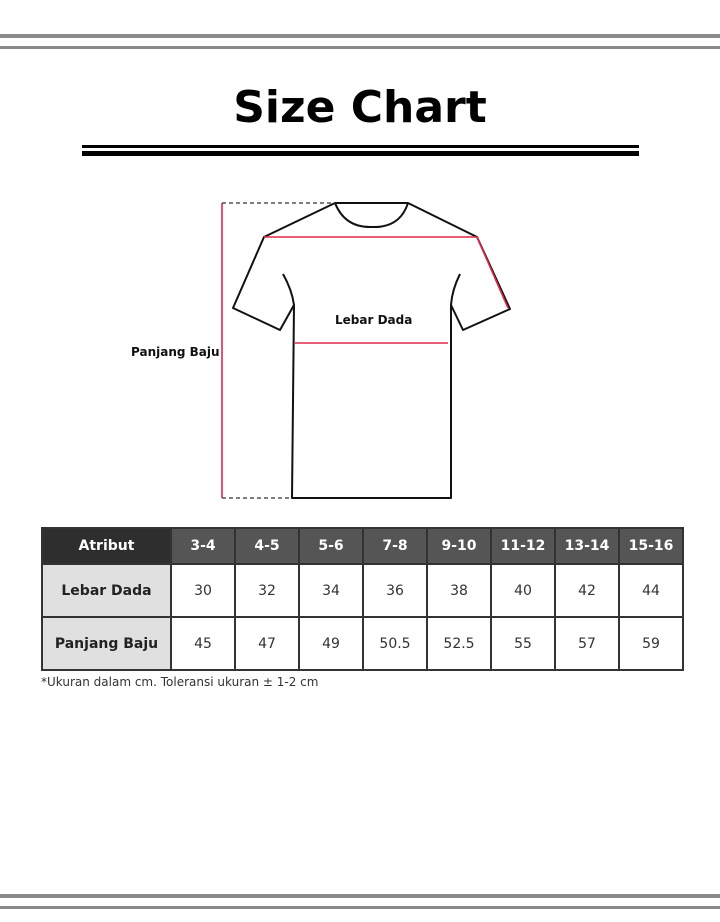  I want to click on header-cell: 4-5, so click(267, 546).